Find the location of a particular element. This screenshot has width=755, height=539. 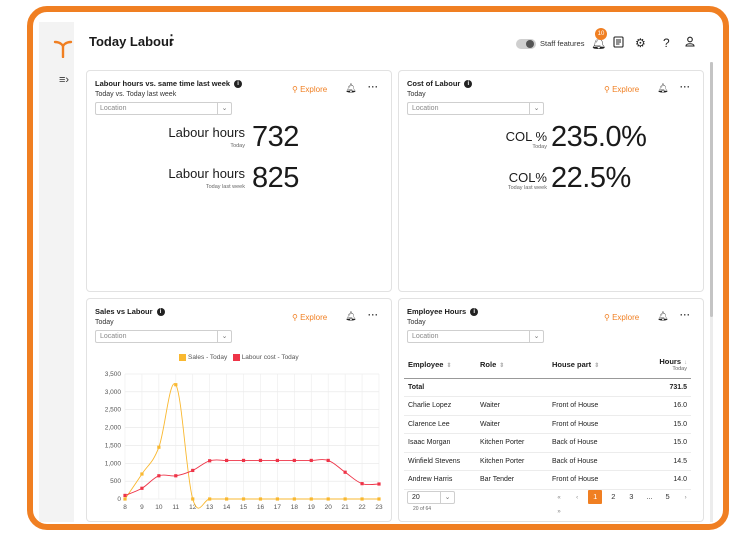

sidebar: ≡› is located at coordinates (56, 272).